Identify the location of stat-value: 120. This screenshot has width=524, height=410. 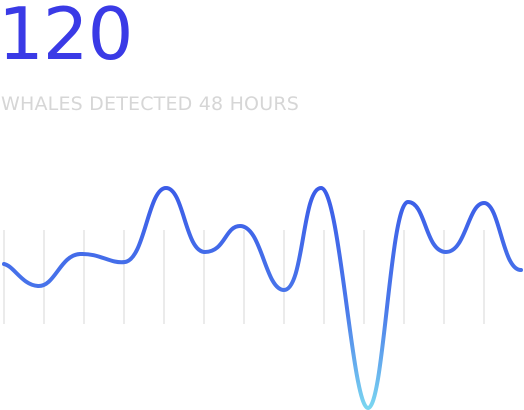
(66, 38).